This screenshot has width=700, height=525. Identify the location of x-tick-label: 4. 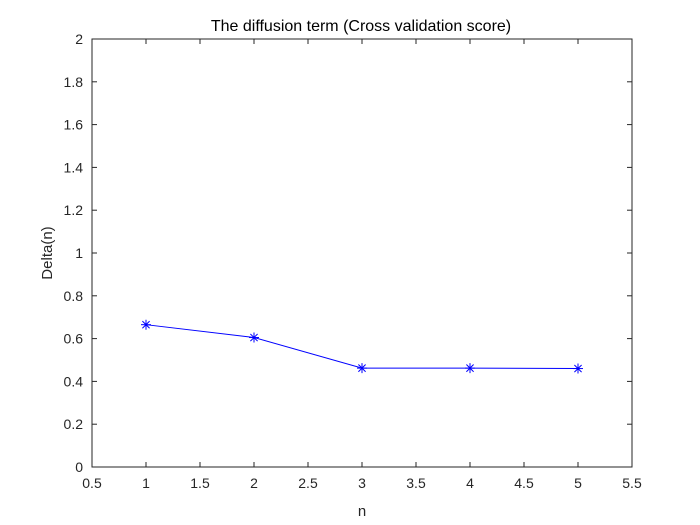
(470, 483).